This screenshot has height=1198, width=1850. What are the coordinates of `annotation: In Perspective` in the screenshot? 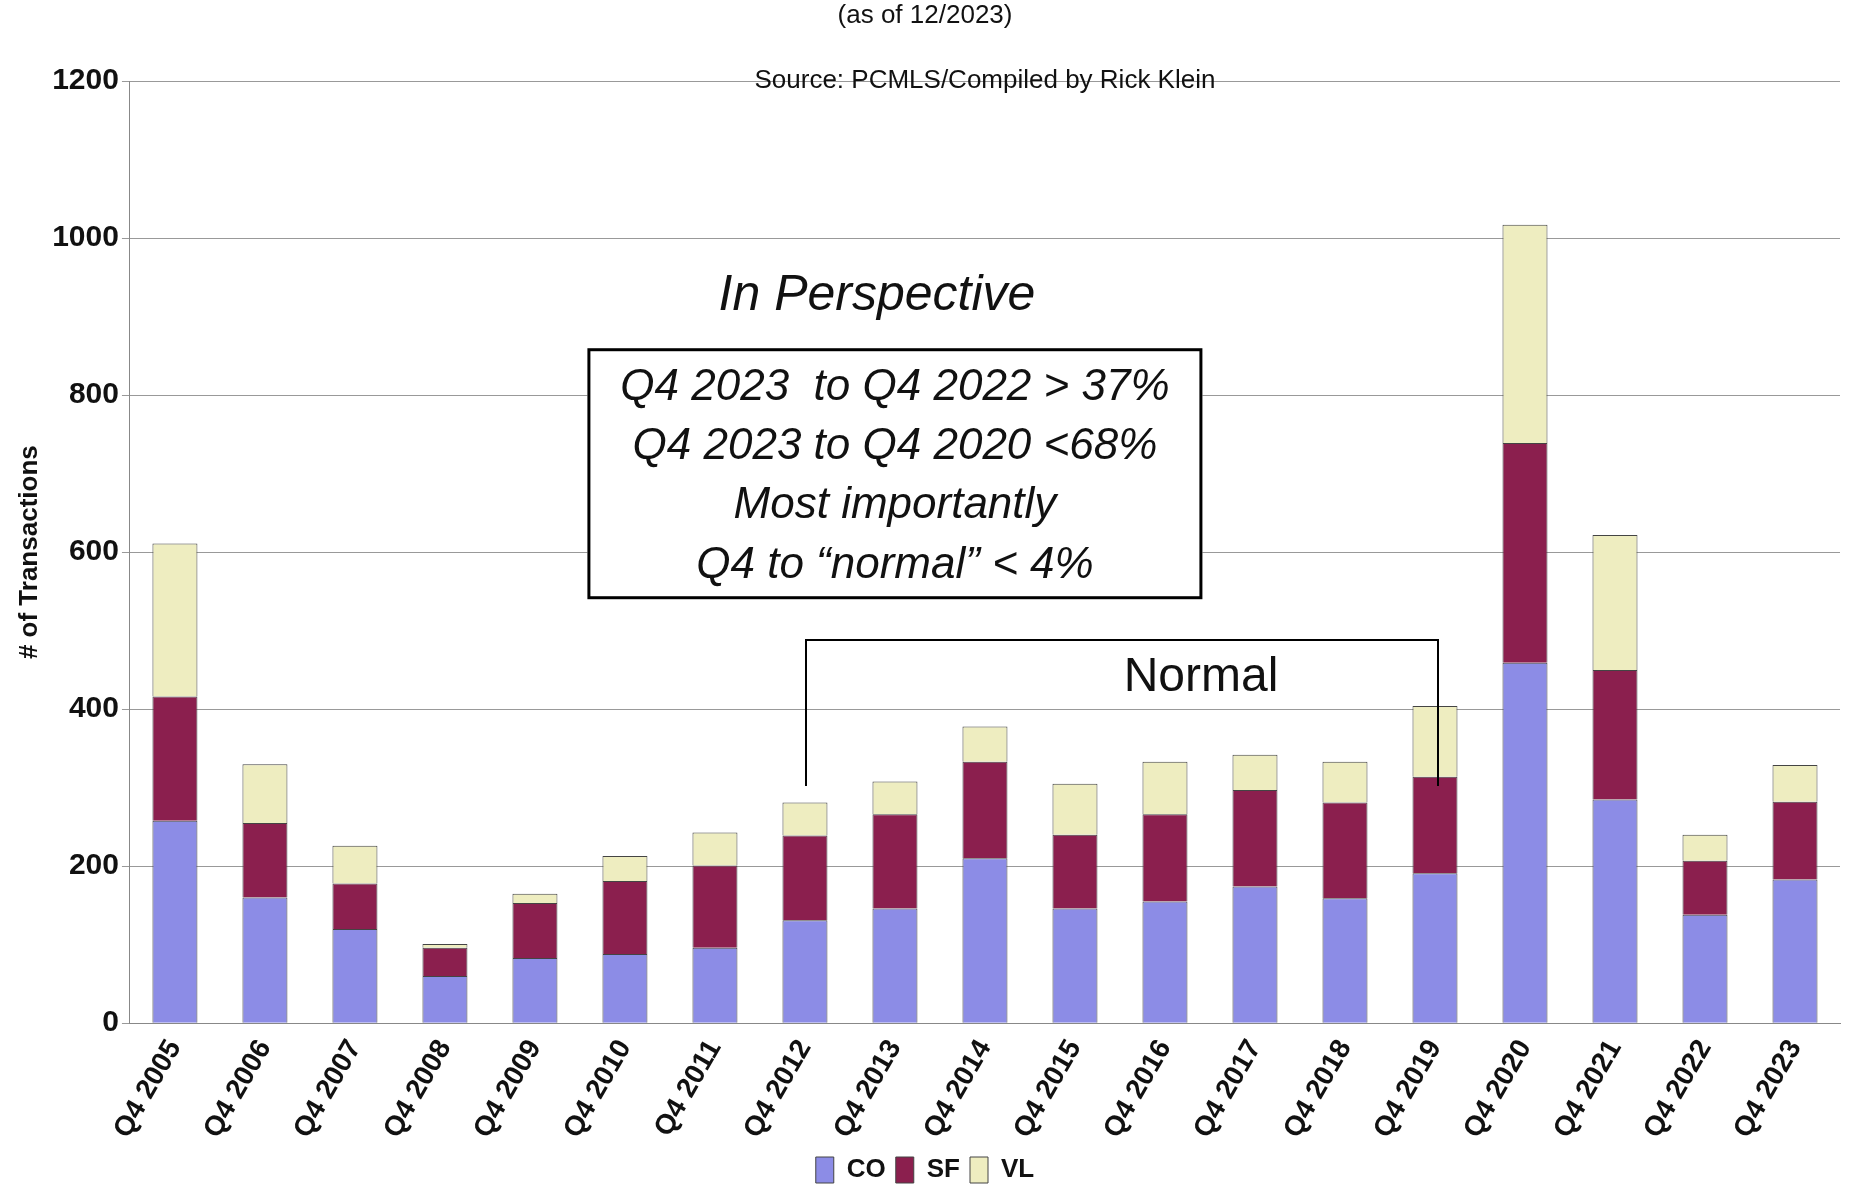 It's located at (877, 293).